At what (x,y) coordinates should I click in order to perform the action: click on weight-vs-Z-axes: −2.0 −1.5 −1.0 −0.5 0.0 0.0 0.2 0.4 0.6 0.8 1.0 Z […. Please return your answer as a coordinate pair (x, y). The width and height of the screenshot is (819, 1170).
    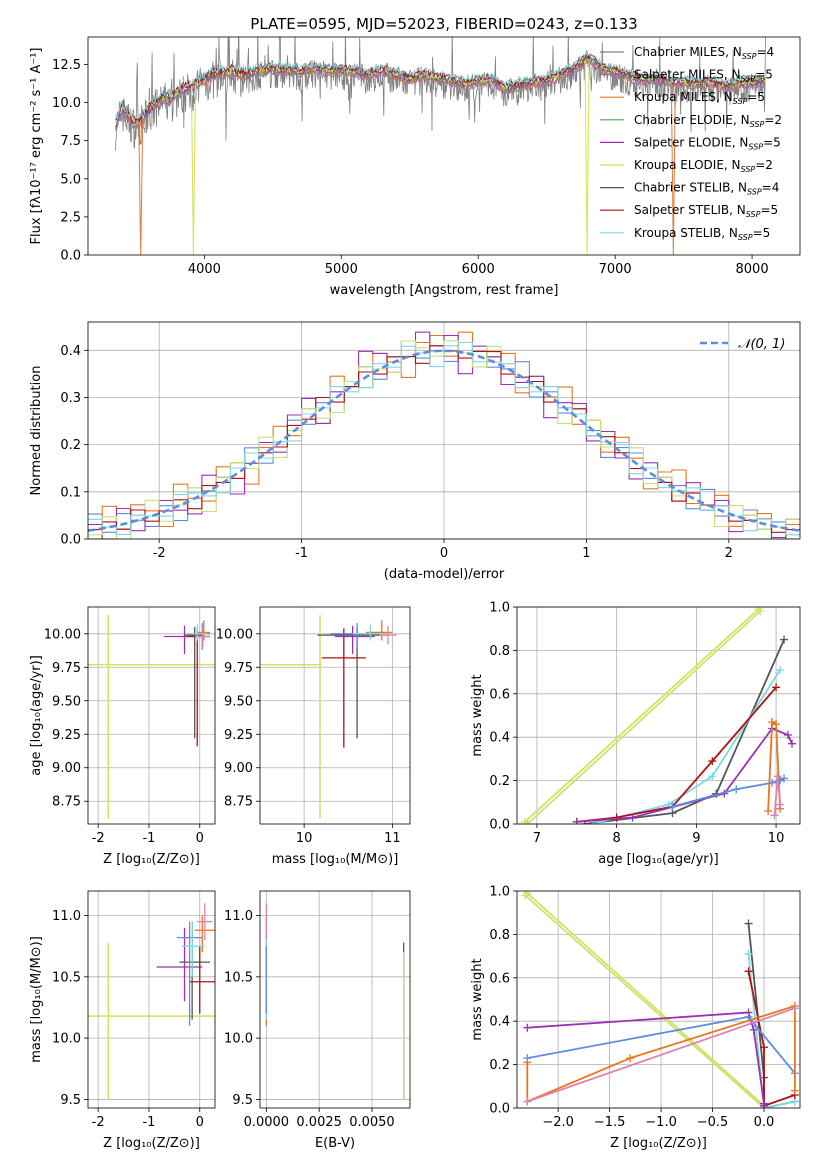
    Looking at the image, I should click on (635, 1018).